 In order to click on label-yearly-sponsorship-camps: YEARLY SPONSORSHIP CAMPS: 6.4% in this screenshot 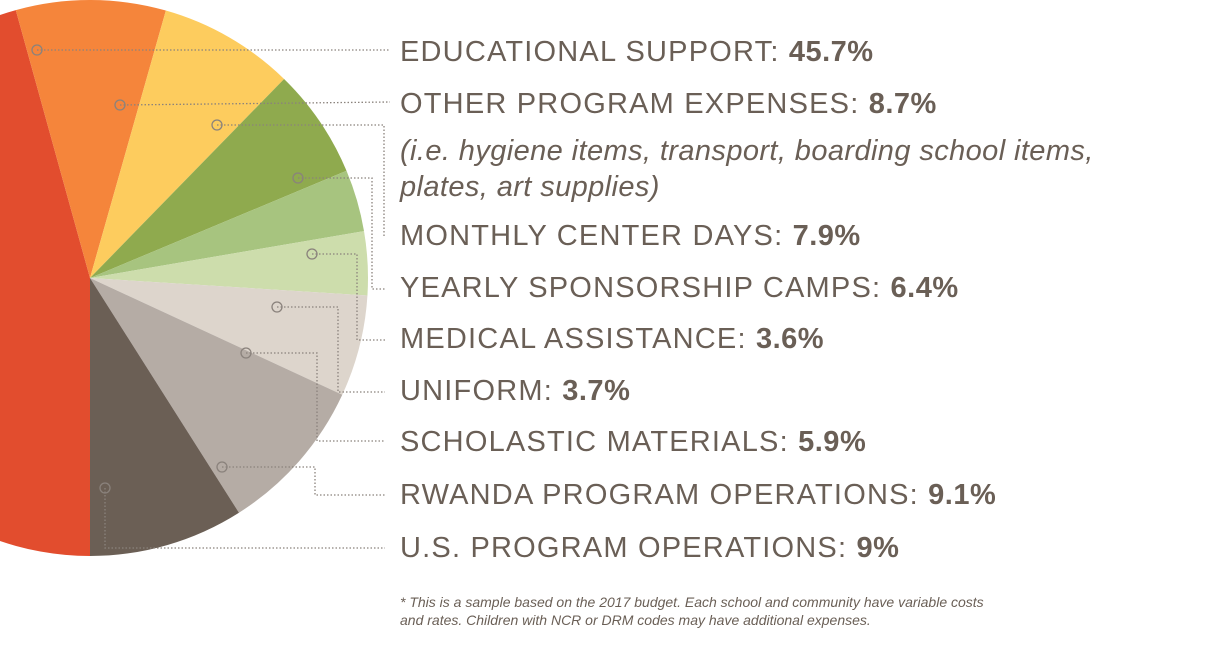, I will do `click(679, 288)`.